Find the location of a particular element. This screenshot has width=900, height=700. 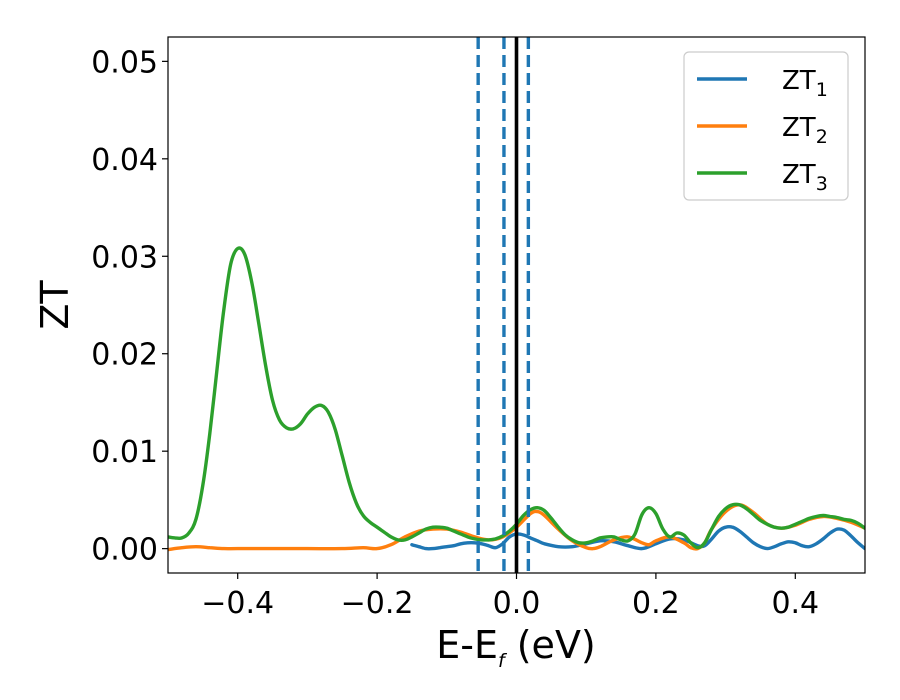

y-tick-label: 0.03 is located at coordinates (124, 257).